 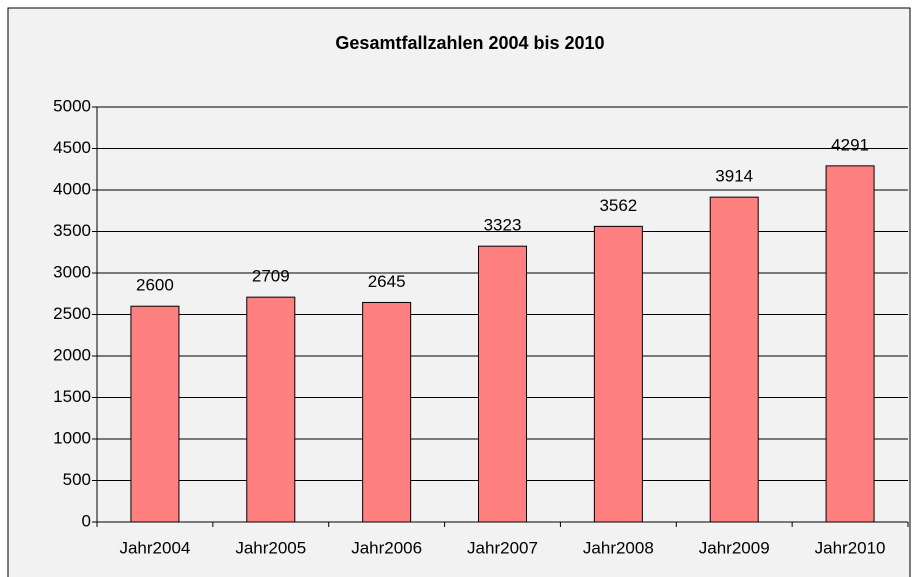 What do you see at coordinates (72, 313) in the screenshot?
I see `y-tick-label: 2500` at bounding box center [72, 313].